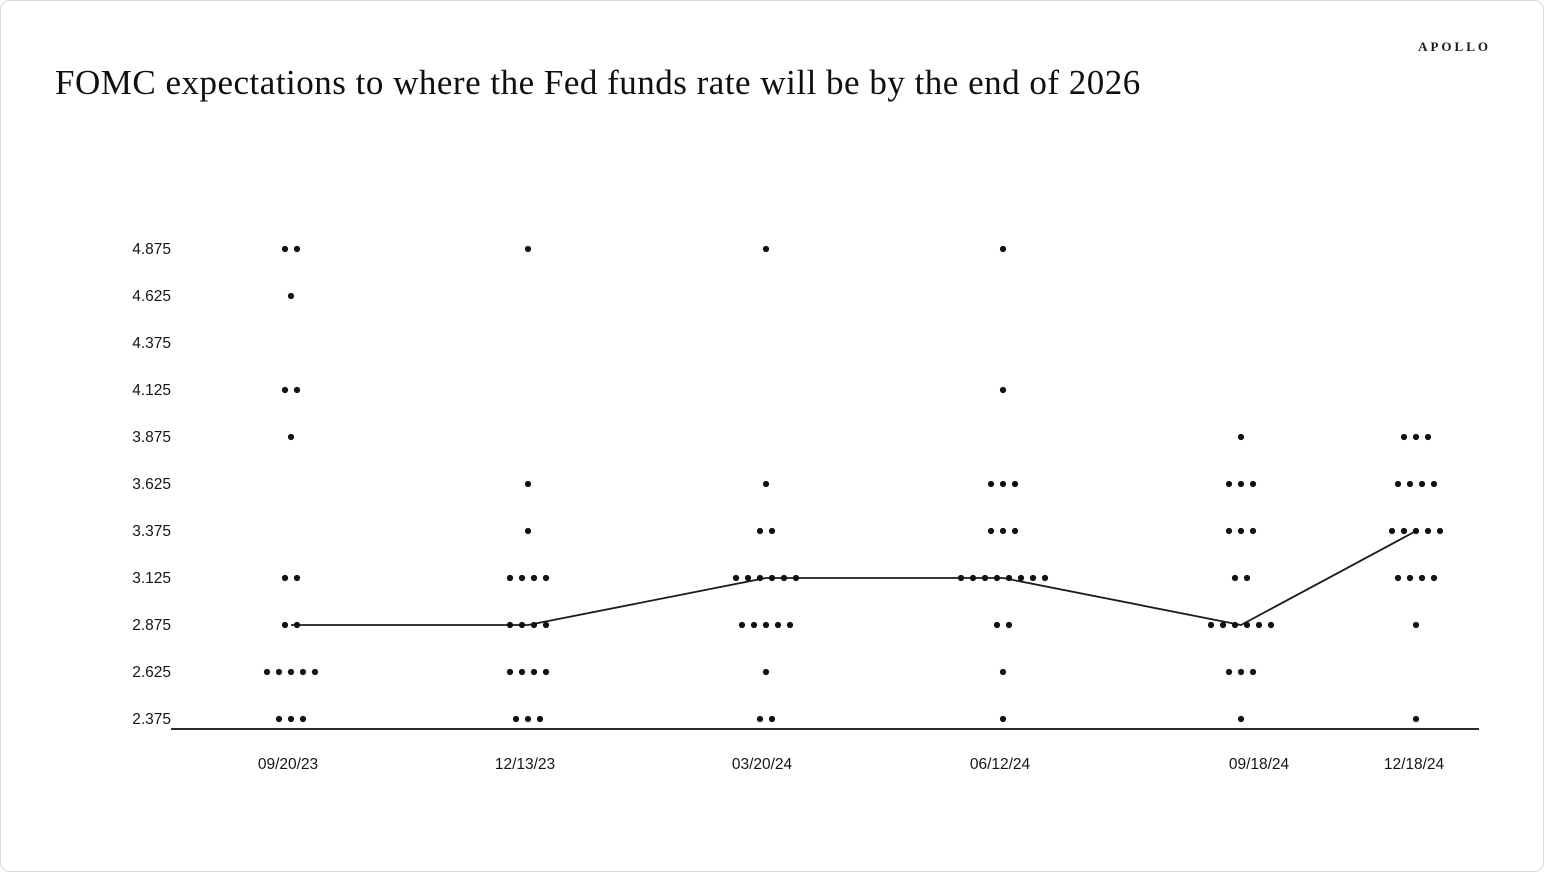 This screenshot has width=1544, height=872. I want to click on y-tick-label: 4.875, so click(151, 249).